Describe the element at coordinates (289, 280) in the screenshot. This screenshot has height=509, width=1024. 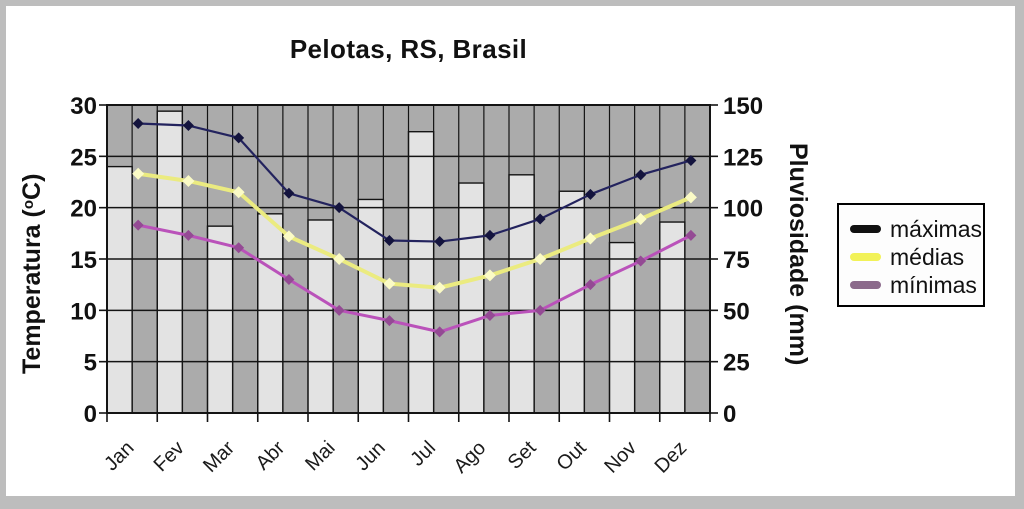
I see `series-marker-2-abr` at that location.